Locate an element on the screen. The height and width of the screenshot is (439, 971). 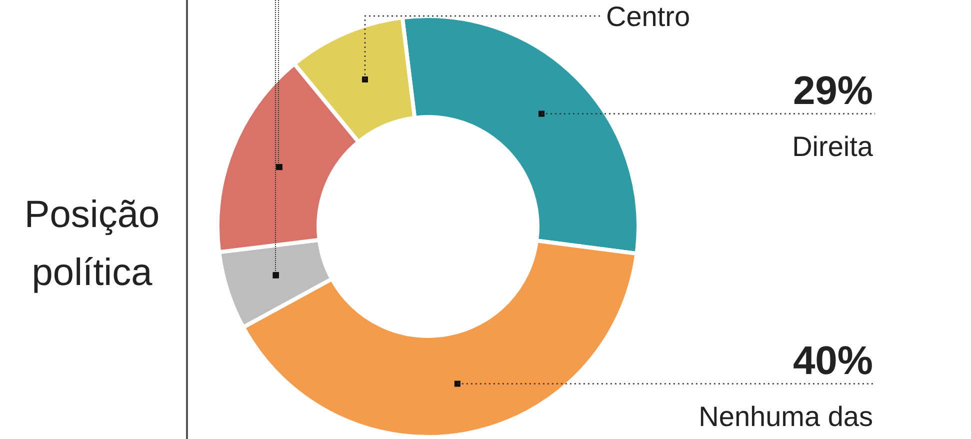
text: Posição política is located at coordinates (92, 244).